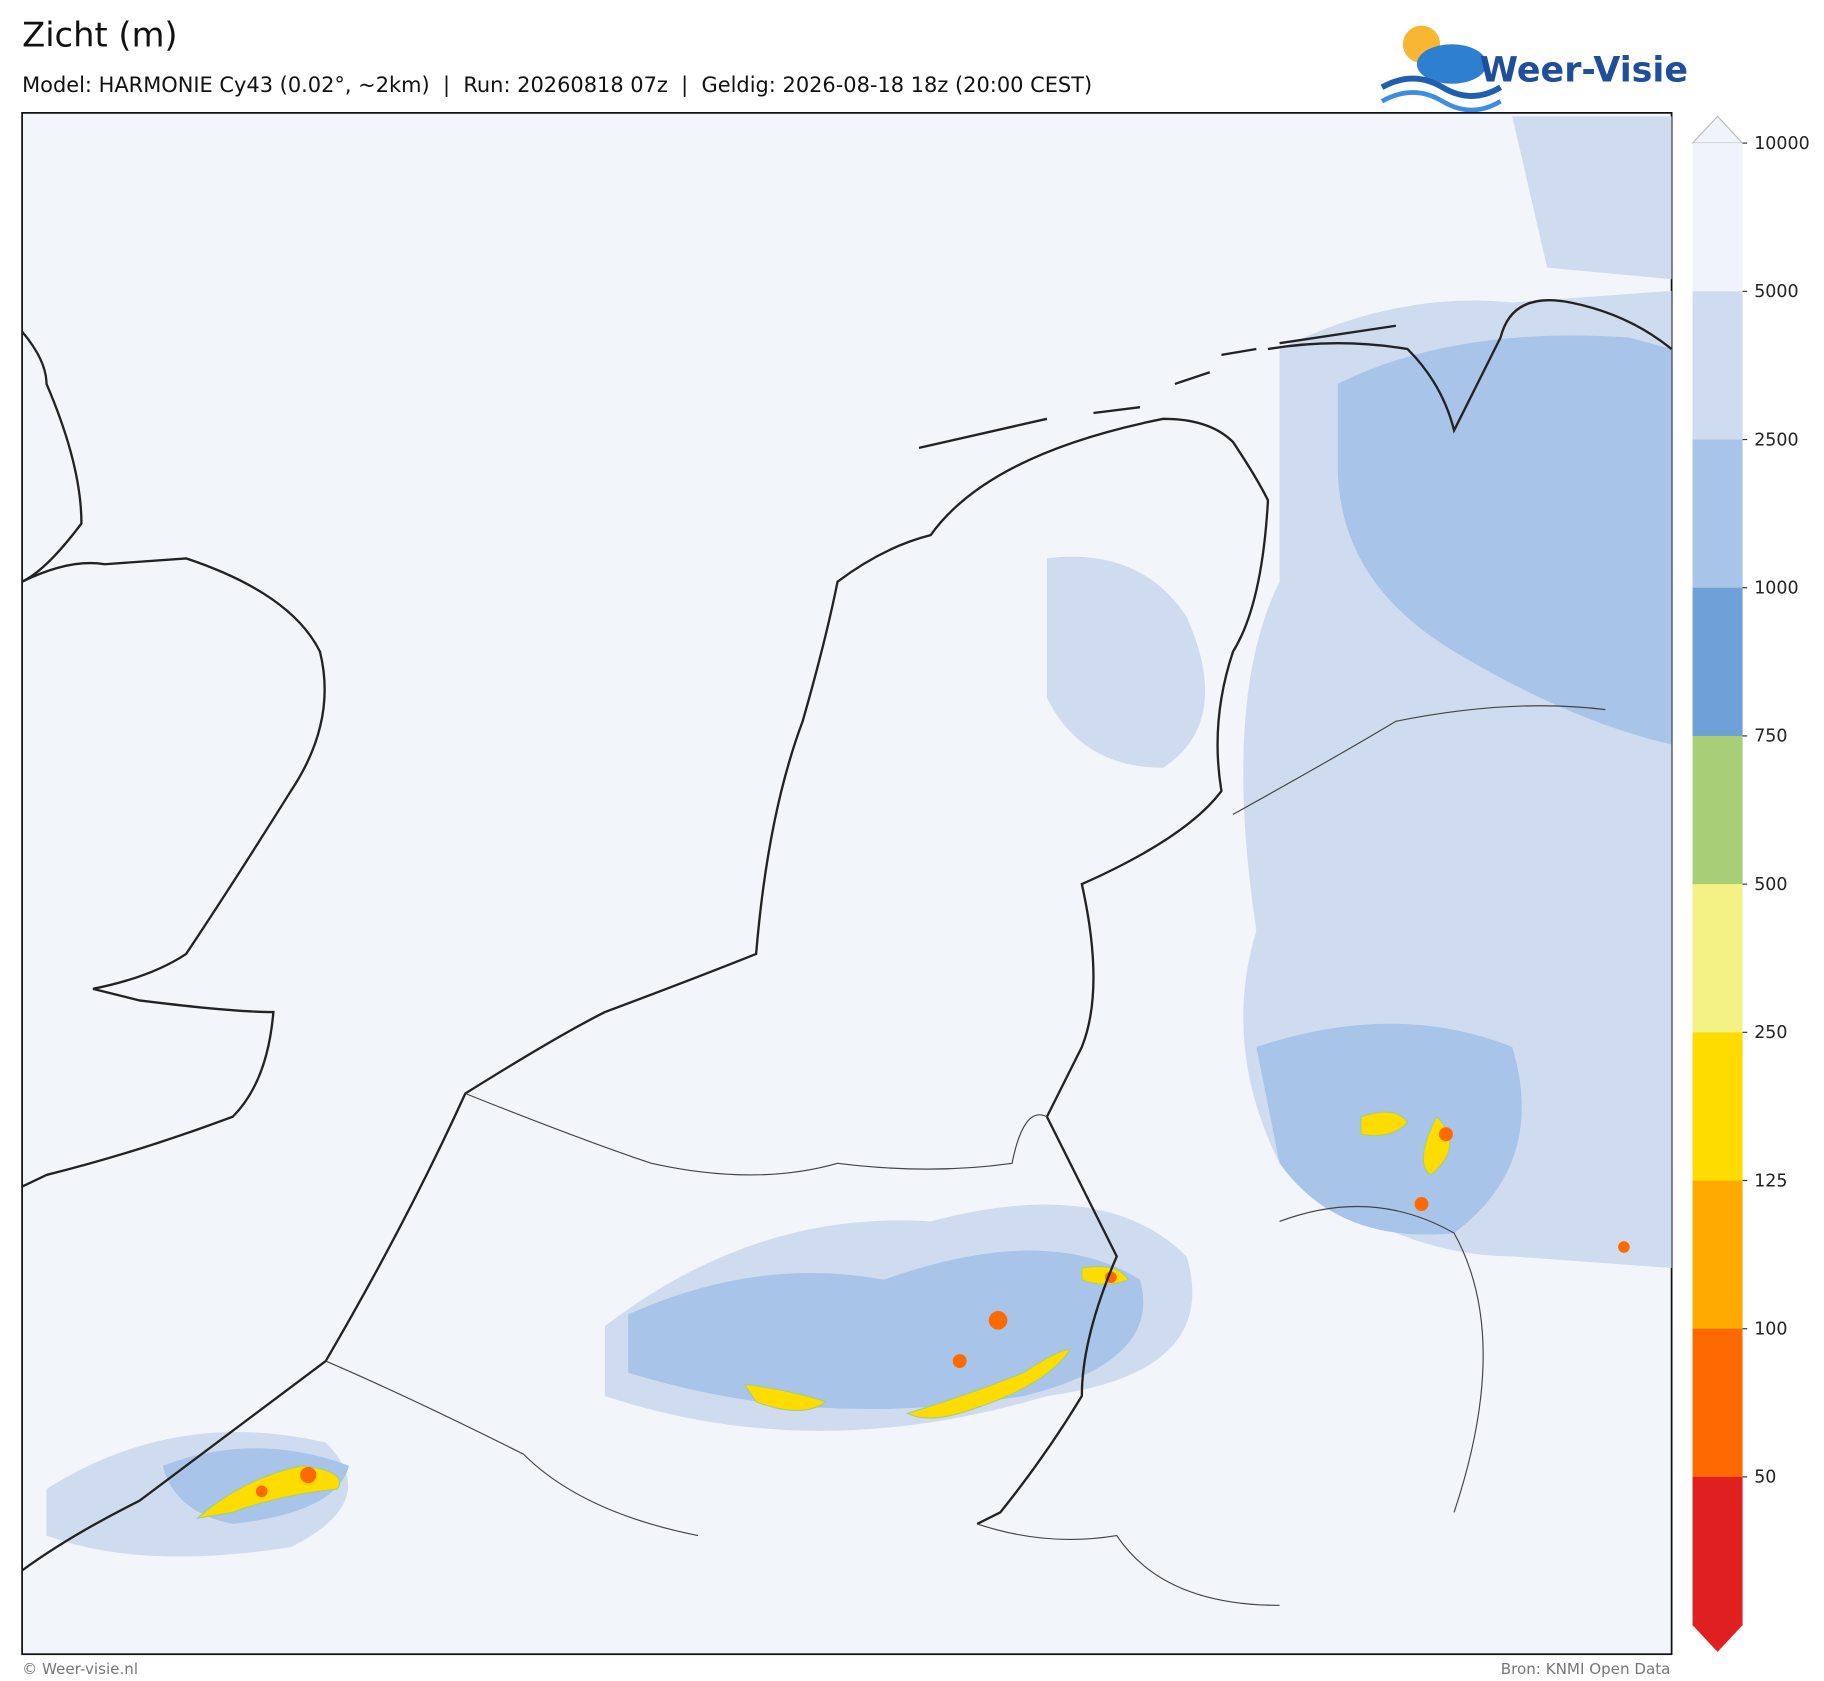 The width and height of the screenshot is (1824, 1681). What do you see at coordinates (1717, 1638) in the screenshot?
I see `colorbar-bottom` at bounding box center [1717, 1638].